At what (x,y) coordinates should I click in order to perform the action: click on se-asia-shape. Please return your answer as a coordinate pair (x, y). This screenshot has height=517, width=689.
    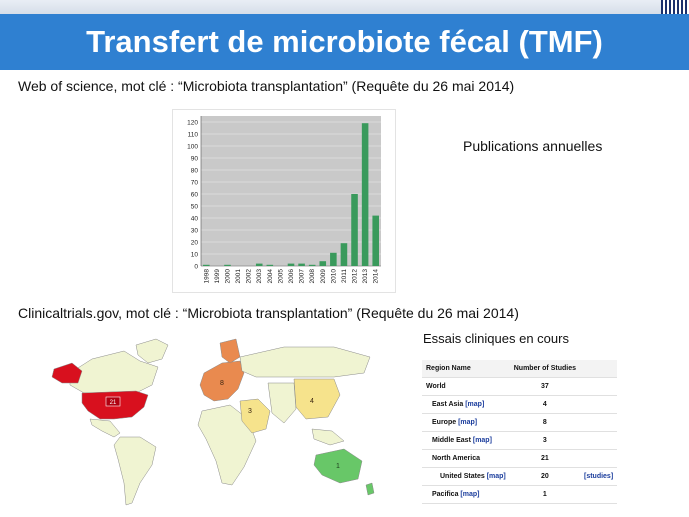
    Looking at the image, I should click on (328, 437).